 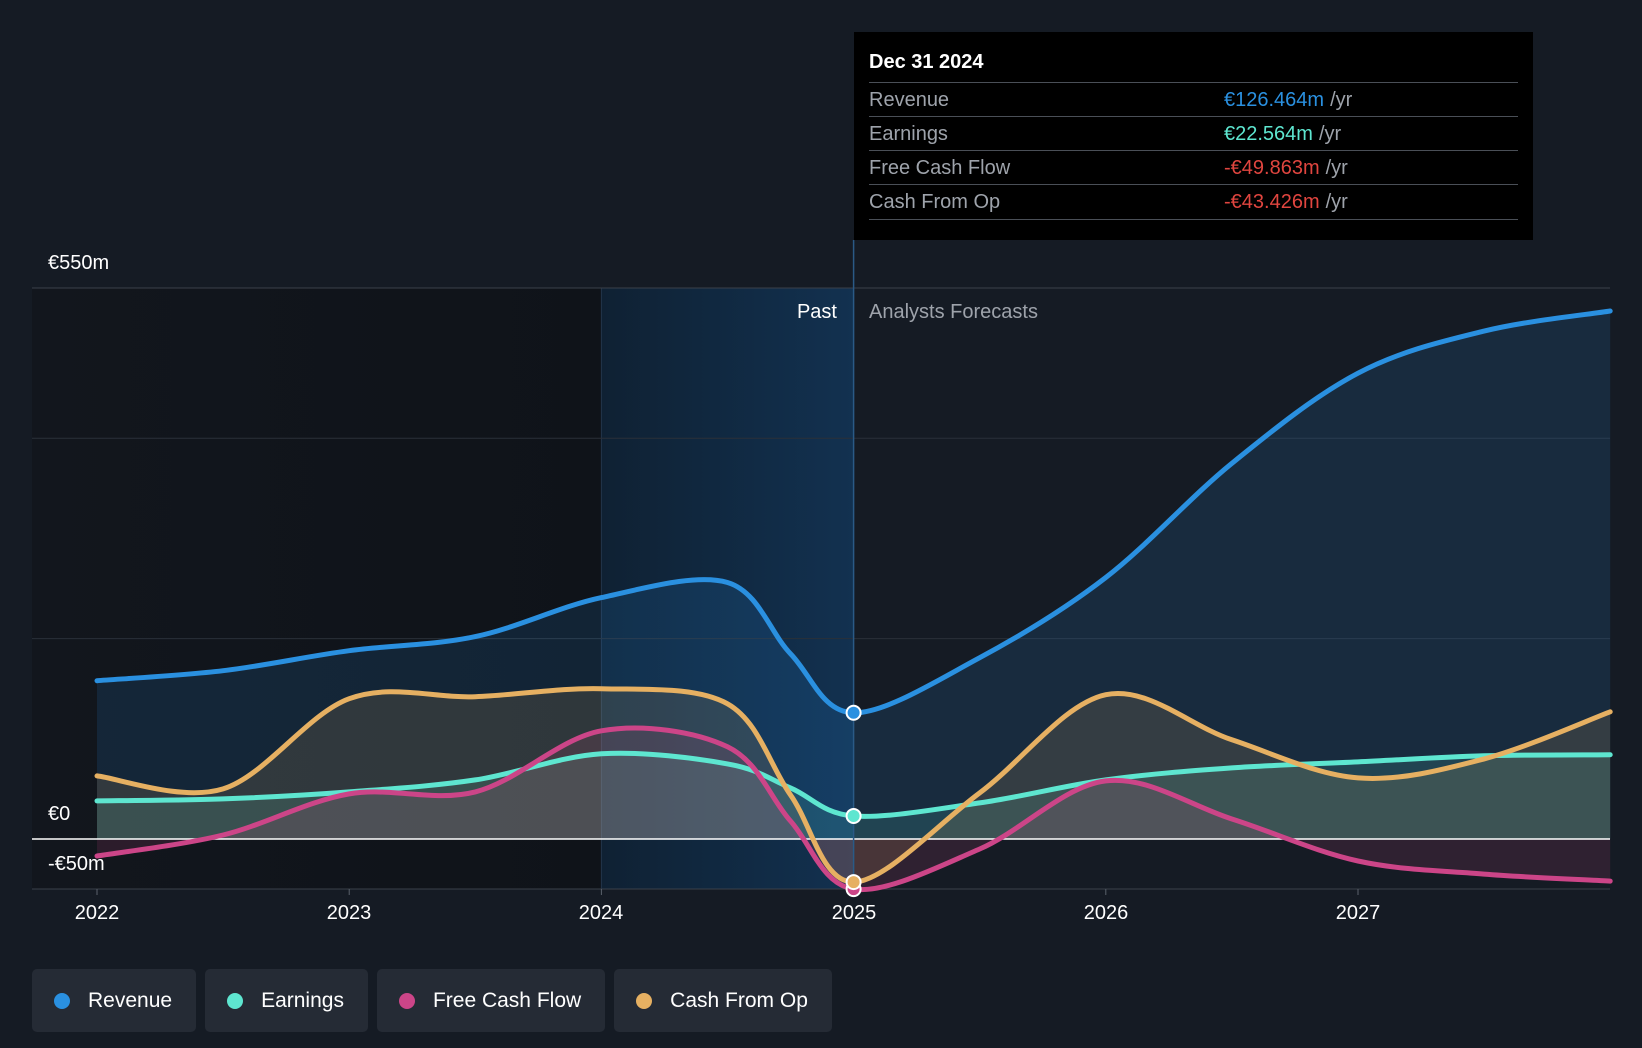 What do you see at coordinates (59, 814) in the screenshot?
I see `y-label-zero: €0` at bounding box center [59, 814].